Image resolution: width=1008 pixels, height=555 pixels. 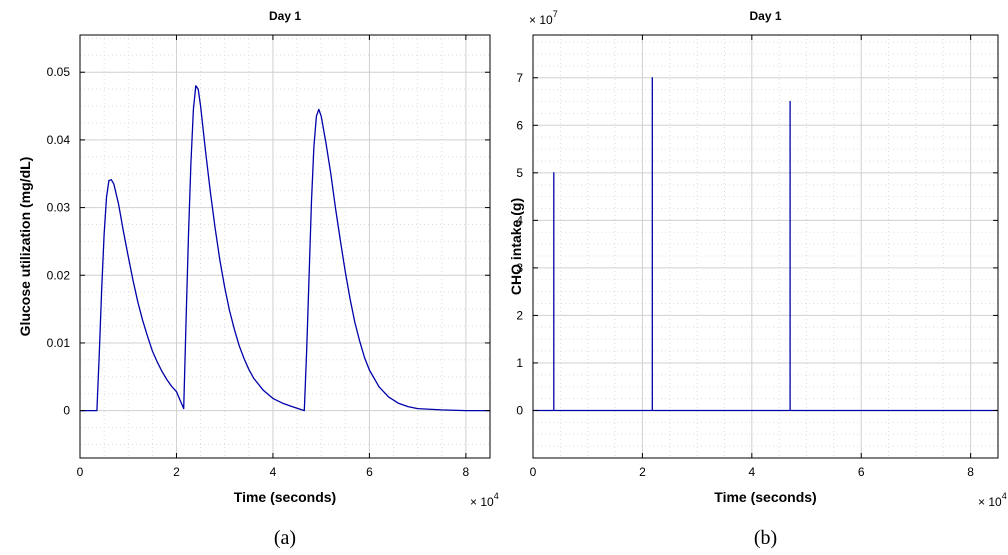 I want to click on a-x-axis-label: Time (seconds), so click(x=285, y=497).